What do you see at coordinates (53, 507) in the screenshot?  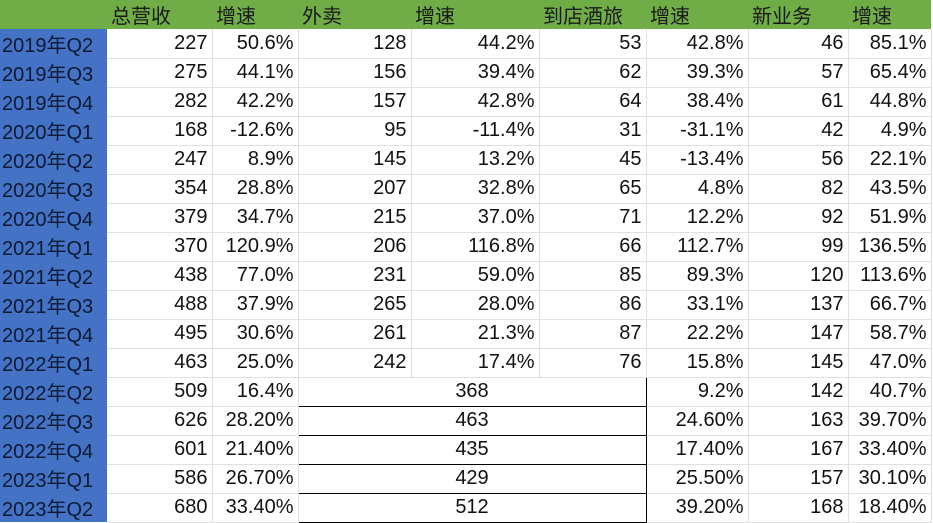 I see `cell-period: 2023年Q2` at bounding box center [53, 507].